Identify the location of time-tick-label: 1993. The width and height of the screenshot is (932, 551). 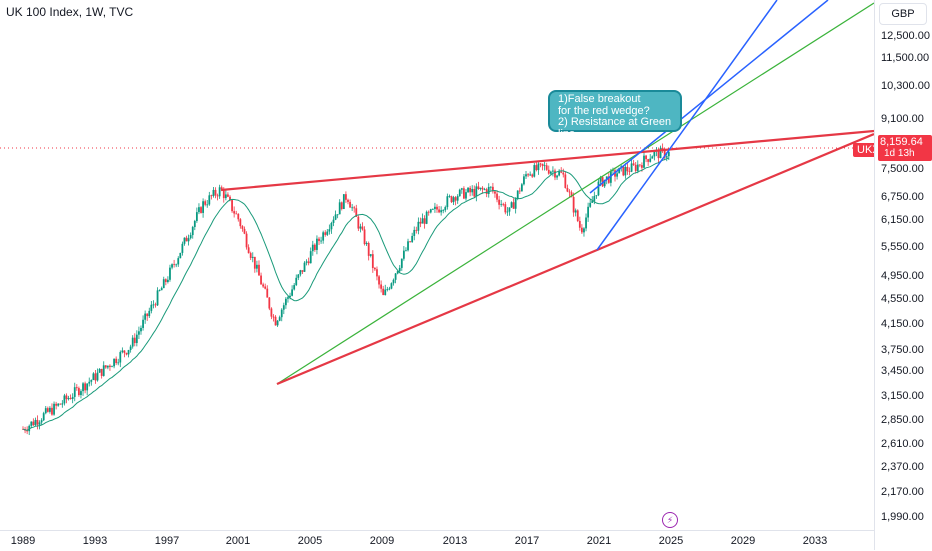
(95, 541).